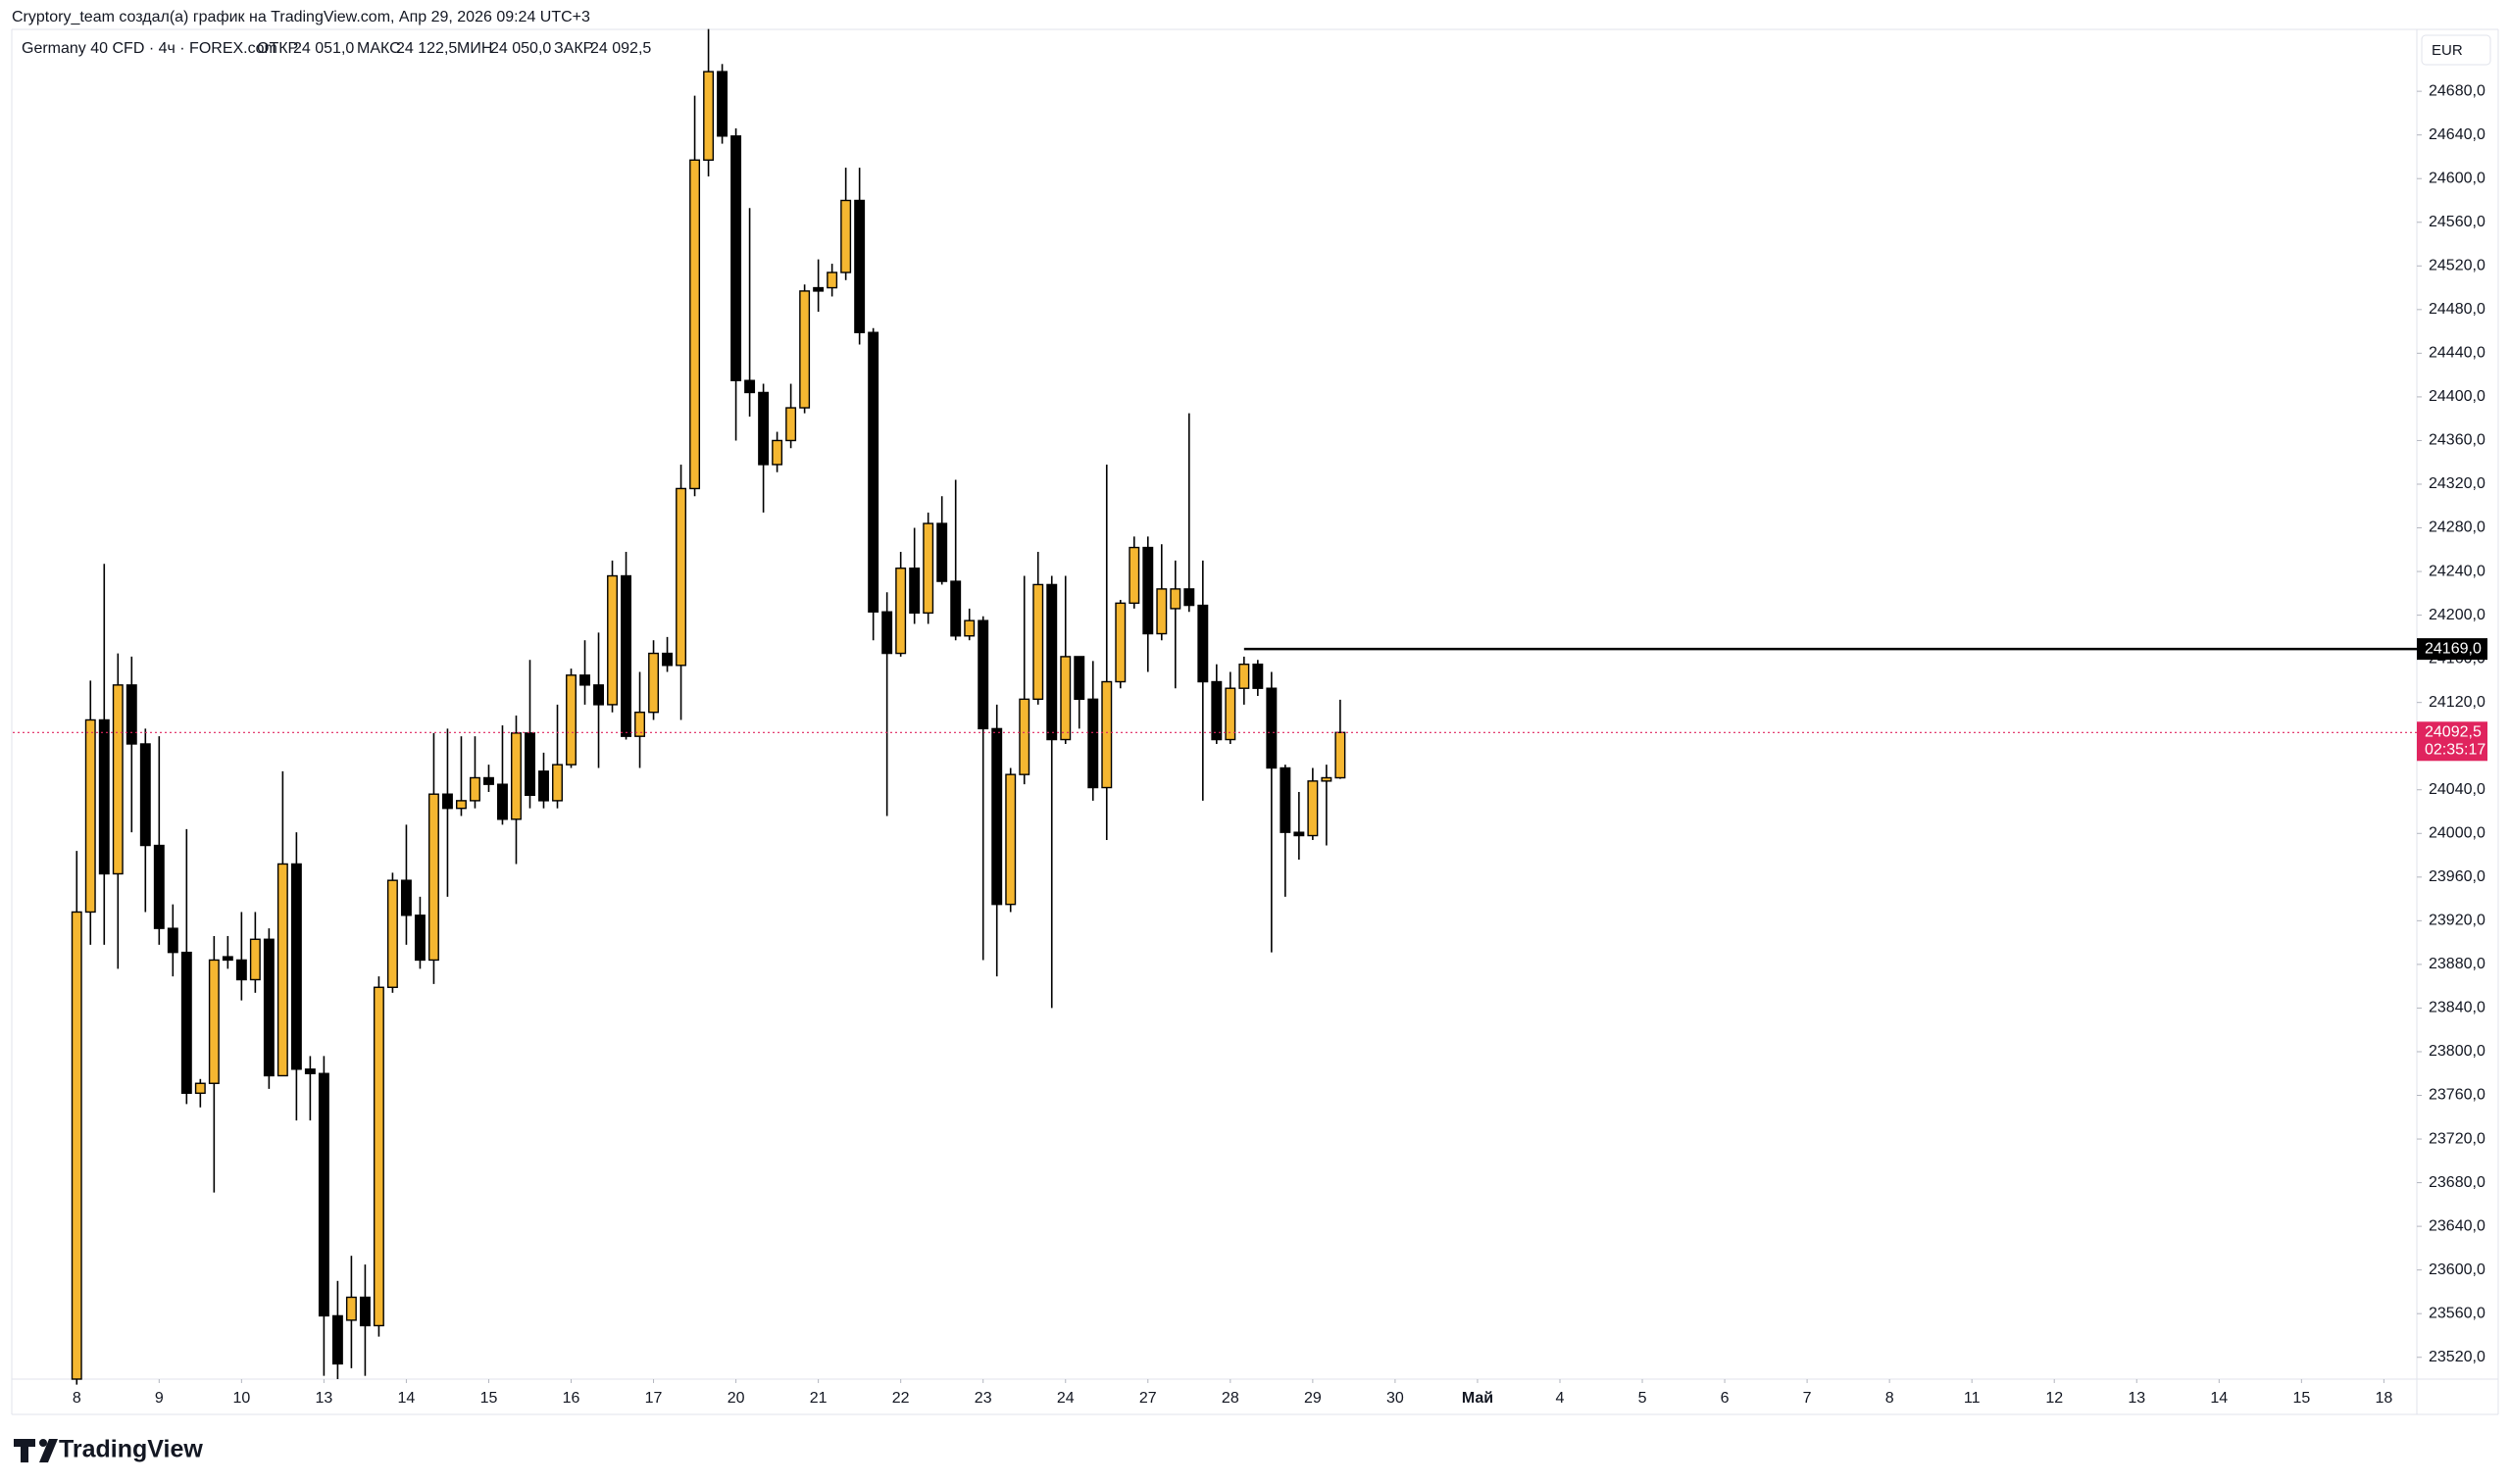  Describe the element at coordinates (2457, 527) in the screenshot. I see `y-tick-label: 24280,0` at that location.